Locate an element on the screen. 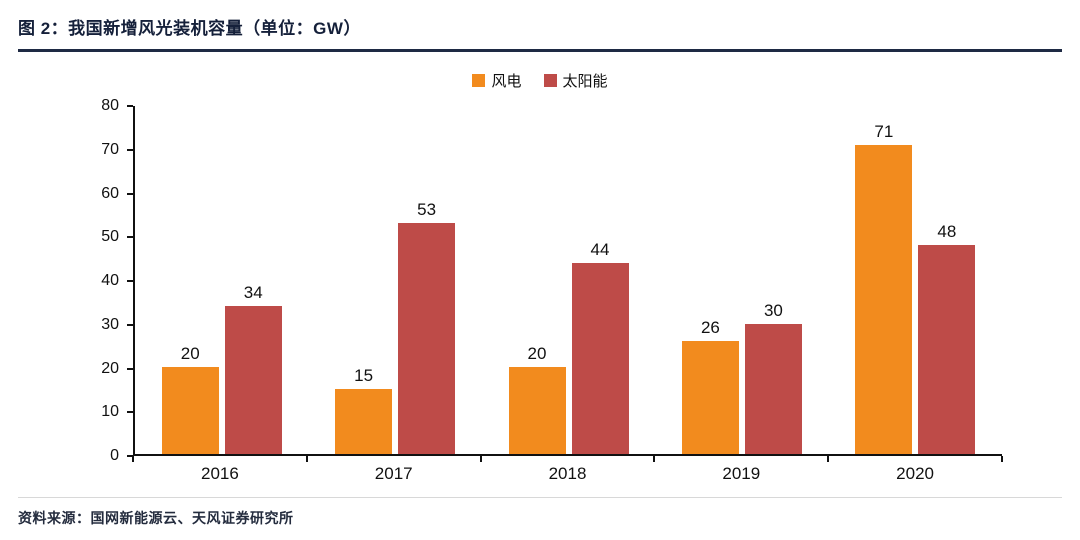 Image resolution: width=1080 pixels, height=540 pixels. bar-value-label: 44 is located at coordinates (600, 249).